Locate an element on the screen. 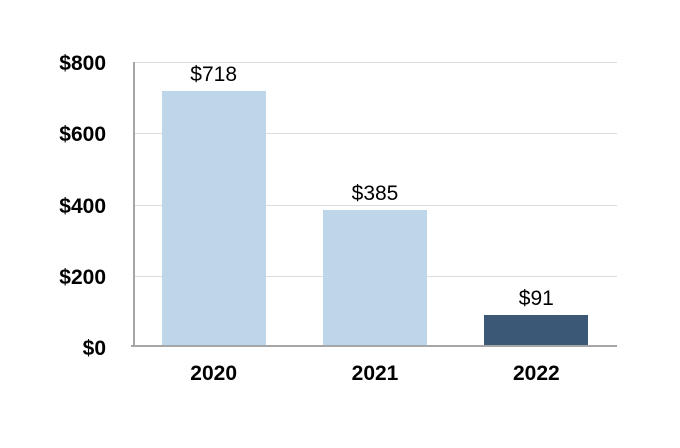 The width and height of the screenshot is (680, 448). bar-value-label-2020: $718 is located at coordinates (214, 75).